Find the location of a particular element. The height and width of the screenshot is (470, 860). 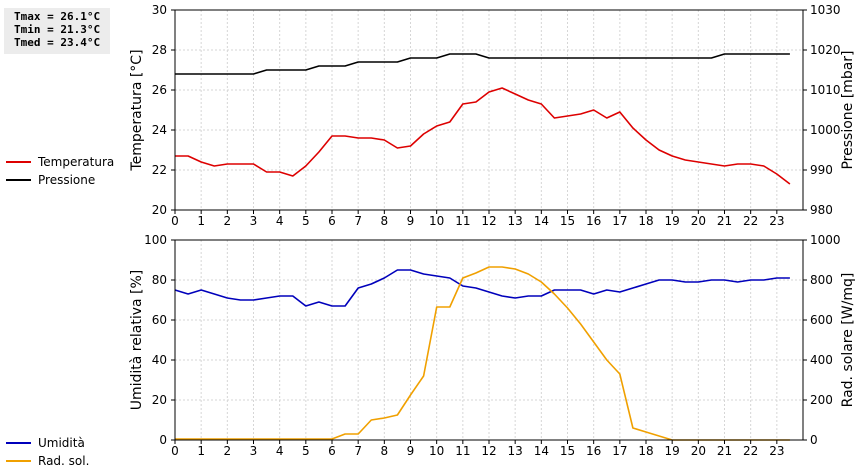

stat-tmax: Tmax = 26.1°C is located at coordinates (57, 16).